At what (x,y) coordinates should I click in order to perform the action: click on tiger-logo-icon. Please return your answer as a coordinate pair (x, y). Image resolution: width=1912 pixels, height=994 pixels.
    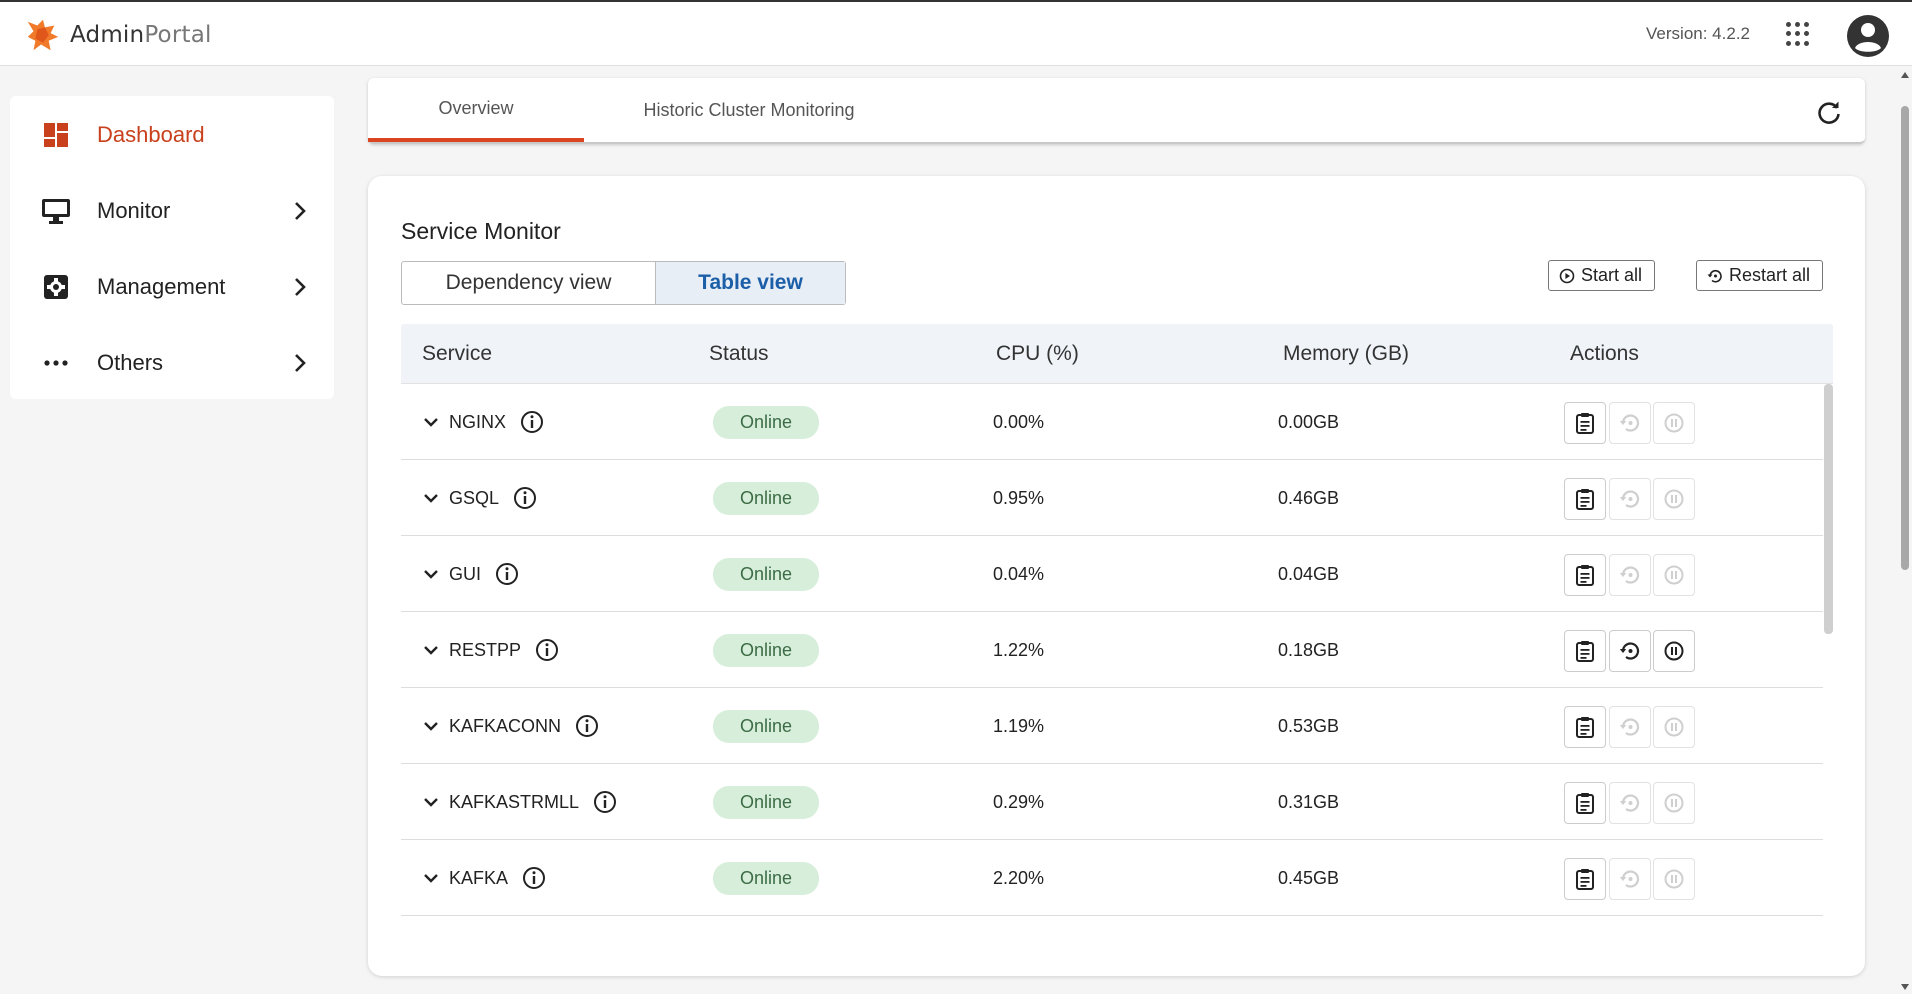
    Looking at the image, I should click on (43, 35).